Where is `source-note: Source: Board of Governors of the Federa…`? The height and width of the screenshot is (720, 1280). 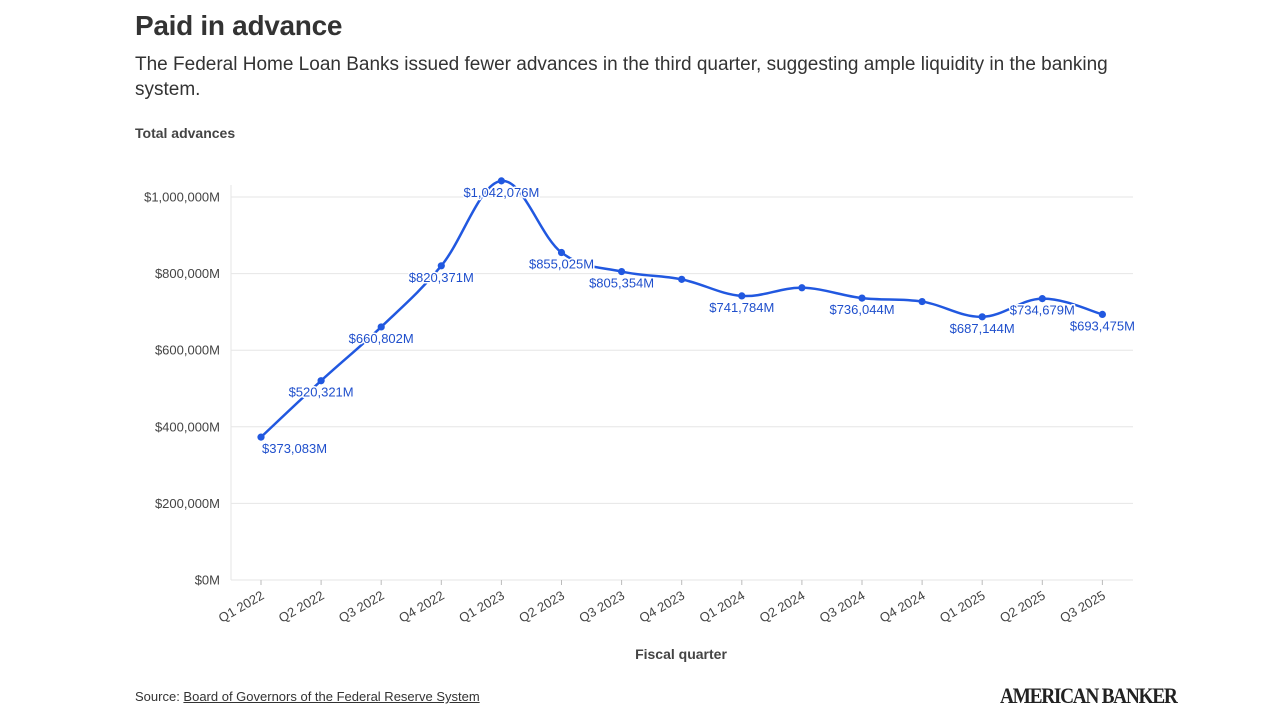
source-note: Source: Board of Governors of the Federa… is located at coordinates (307, 696).